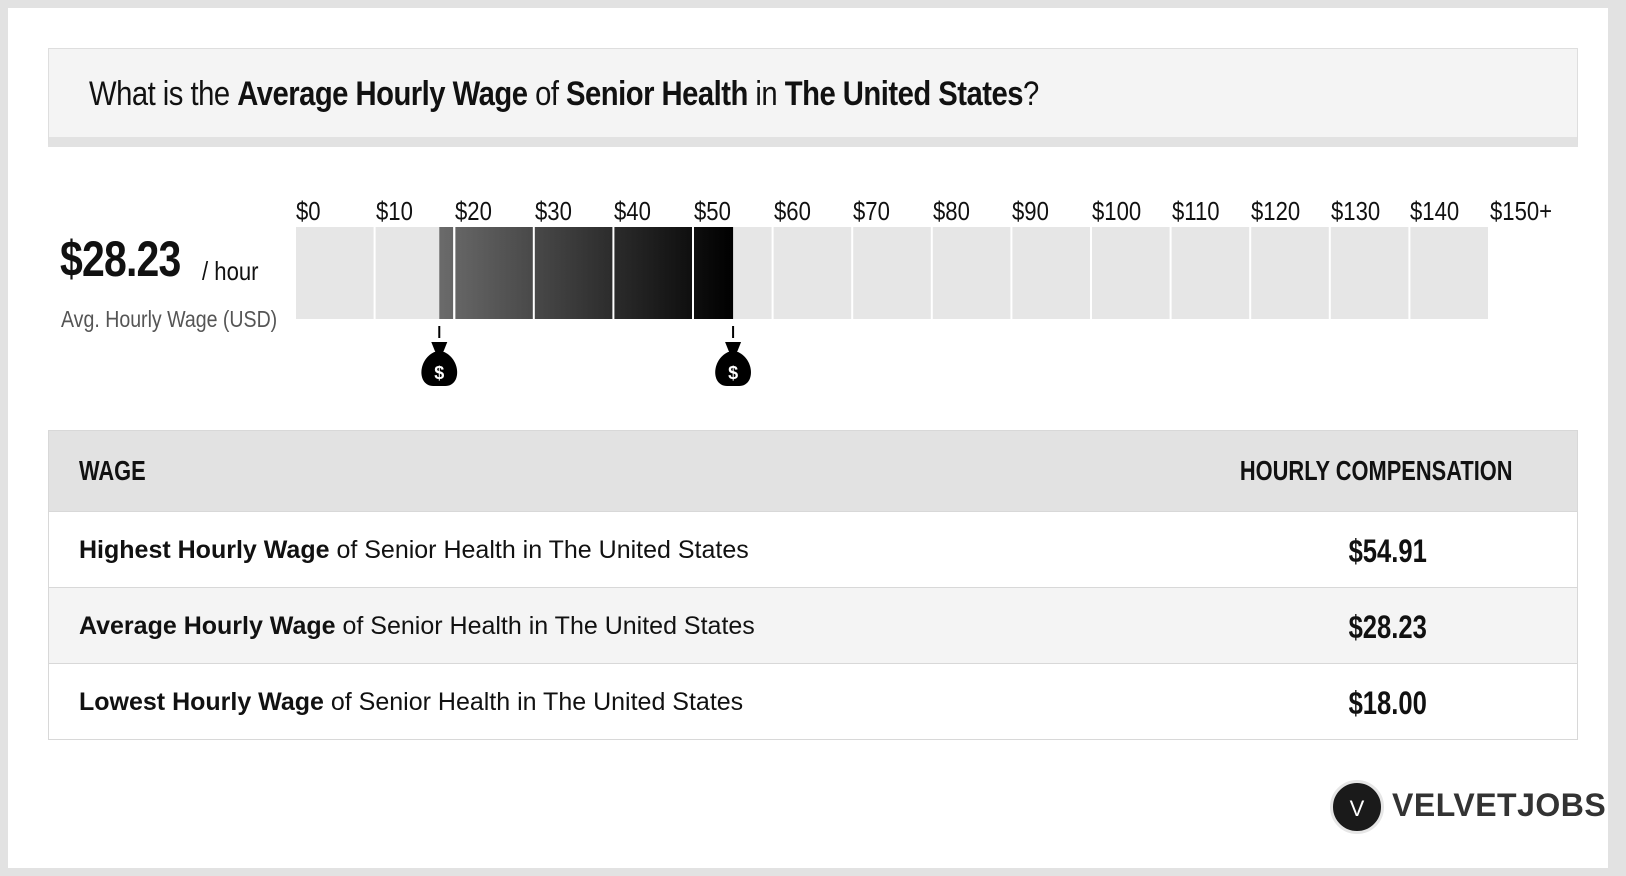  Describe the element at coordinates (657, 94) in the screenshot. I see `title-job: Senior Health` at that location.